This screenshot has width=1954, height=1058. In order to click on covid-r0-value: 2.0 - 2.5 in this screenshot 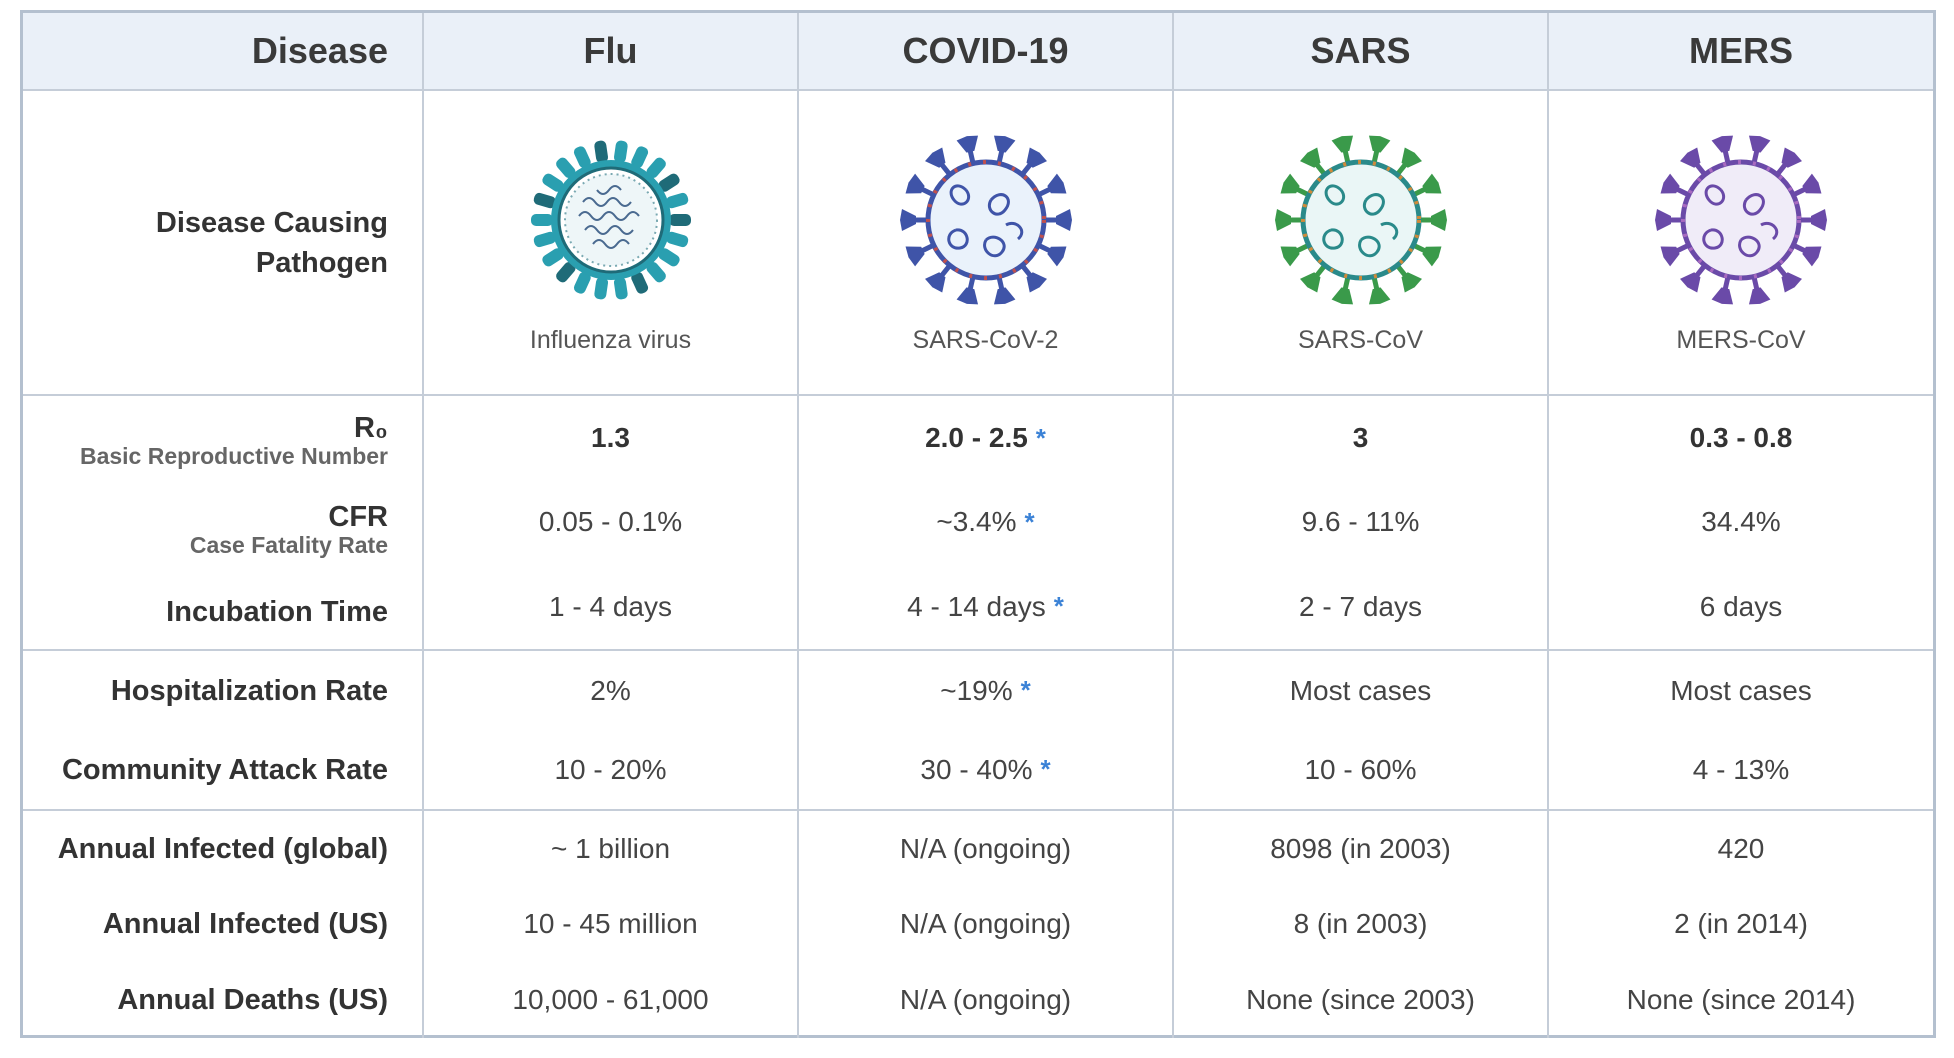, I will do `click(976, 438)`.